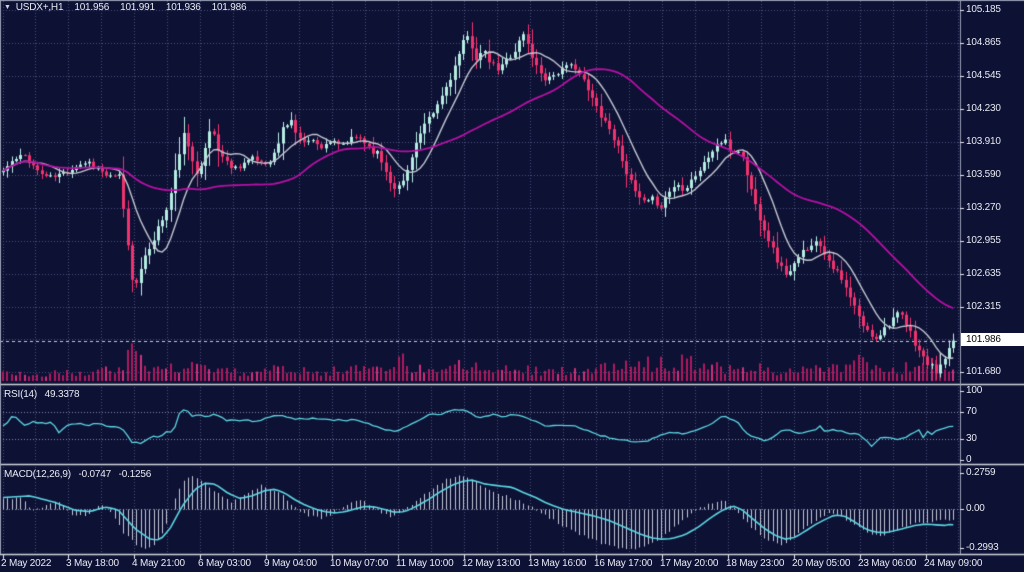  What do you see at coordinates (983, 240) in the screenshot?
I see `price-tick-label: 102.955` at bounding box center [983, 240].